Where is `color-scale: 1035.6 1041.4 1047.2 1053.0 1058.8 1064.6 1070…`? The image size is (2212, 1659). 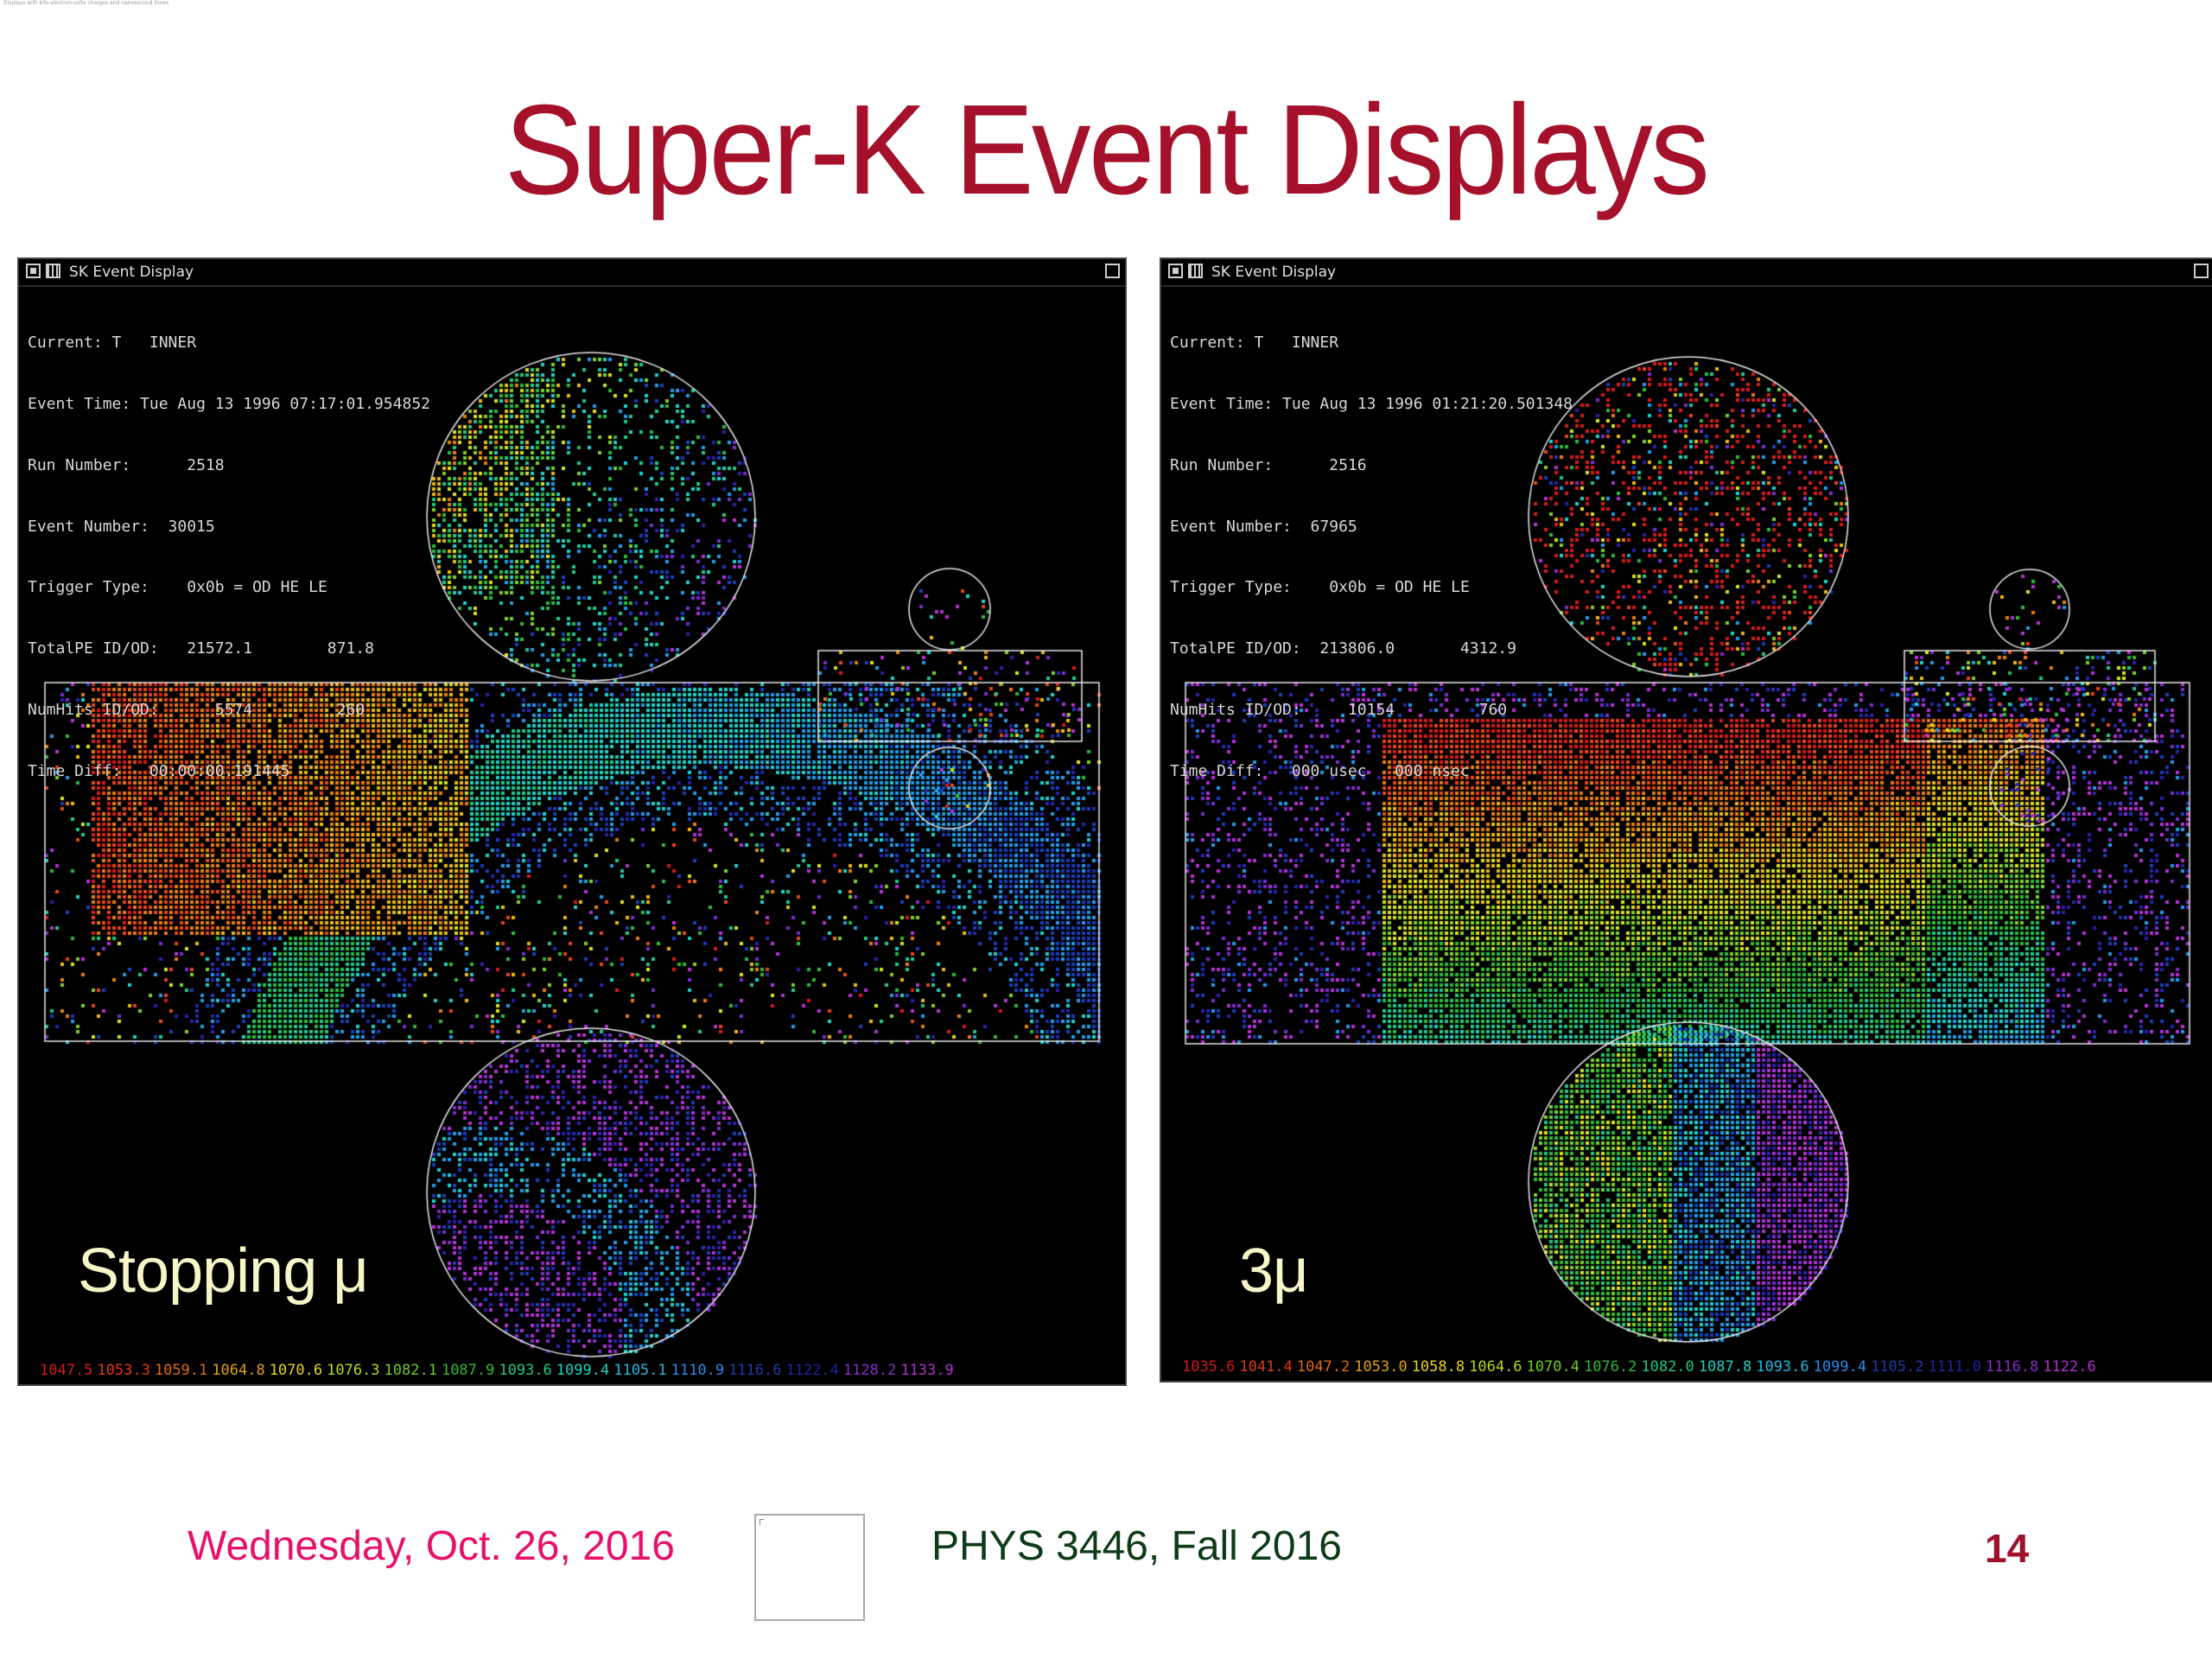 color-scale: 1035.6 1041.4 1047.2 1053.0 1058.8 1064.6 1070… is located at coordinates (1641, 1367).